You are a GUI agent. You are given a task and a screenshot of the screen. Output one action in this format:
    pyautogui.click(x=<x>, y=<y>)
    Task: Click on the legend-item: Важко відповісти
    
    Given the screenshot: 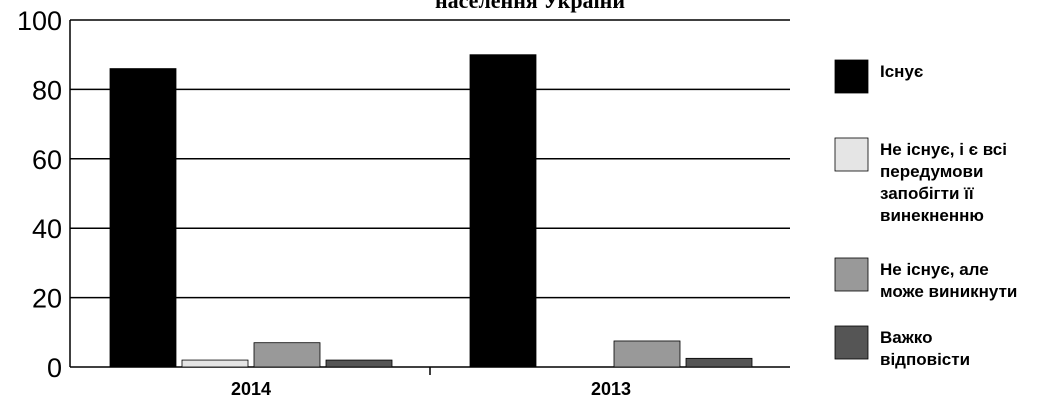 What is the action you would take?
    pyautogui.click(x=902, y=347)
    